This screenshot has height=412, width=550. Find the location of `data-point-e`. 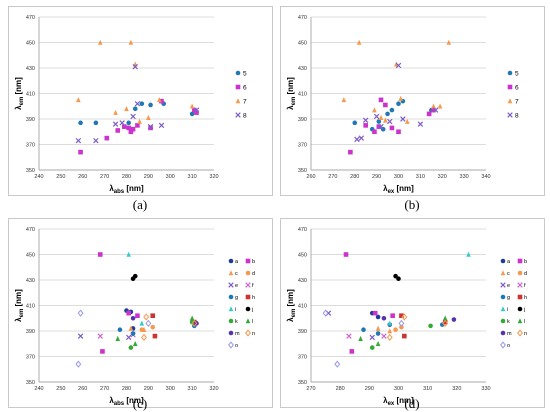

data-point-e is located at coordinates (80, 336).